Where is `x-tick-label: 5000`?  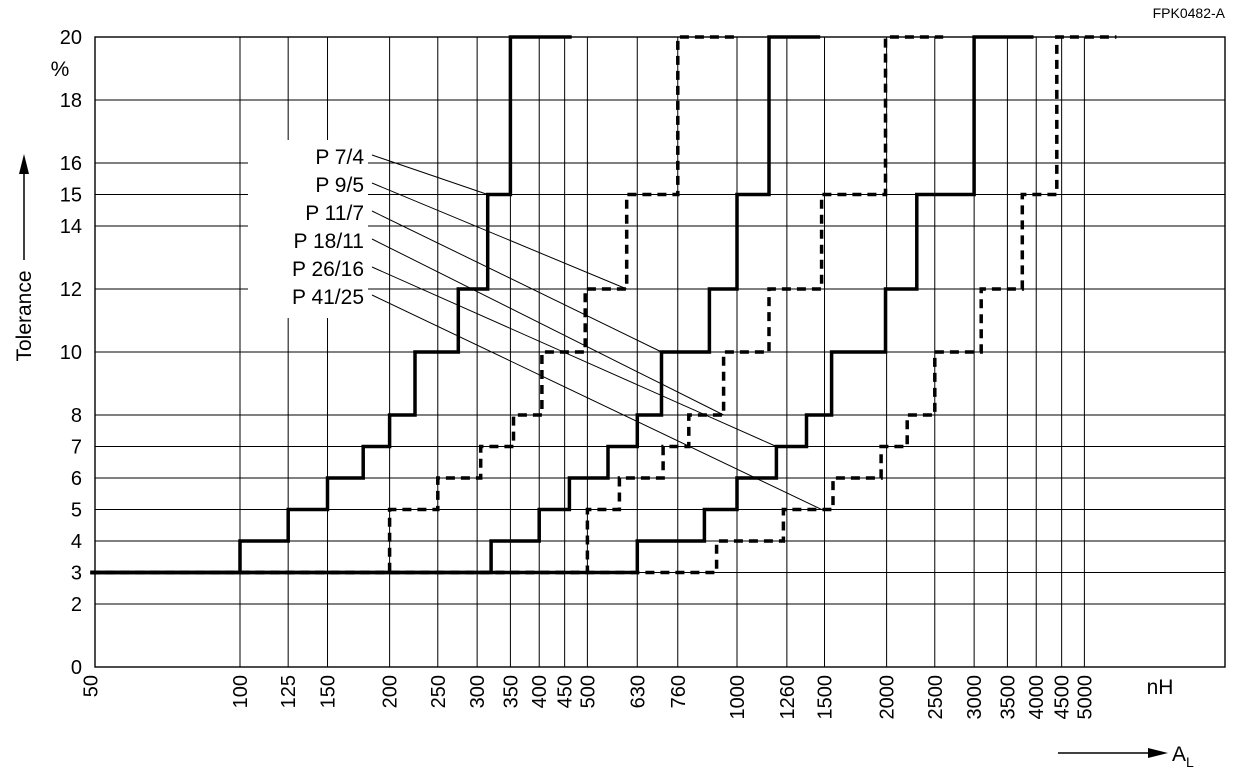
x-tick-label: 5000 is located at coordinates (1085, 697).